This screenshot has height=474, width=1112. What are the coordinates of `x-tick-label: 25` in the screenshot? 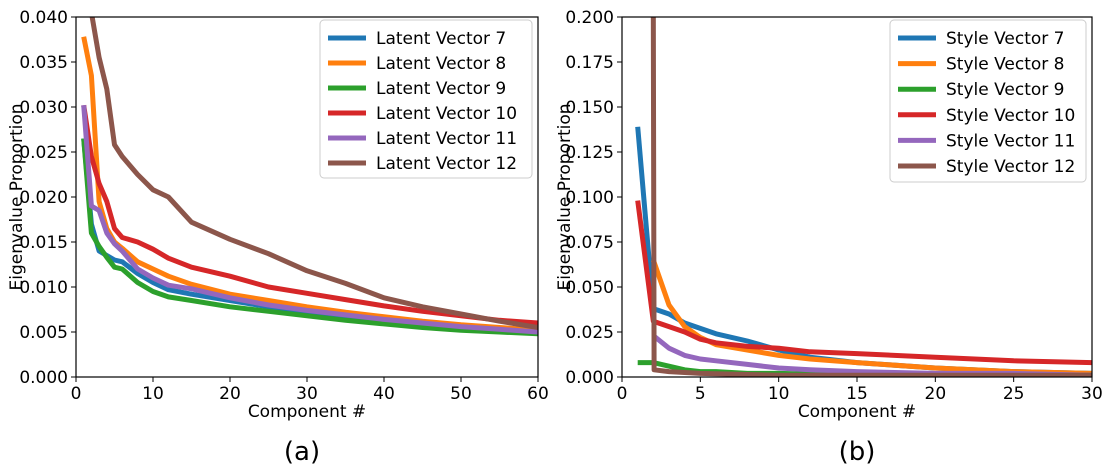 It's located at (1014, 394).